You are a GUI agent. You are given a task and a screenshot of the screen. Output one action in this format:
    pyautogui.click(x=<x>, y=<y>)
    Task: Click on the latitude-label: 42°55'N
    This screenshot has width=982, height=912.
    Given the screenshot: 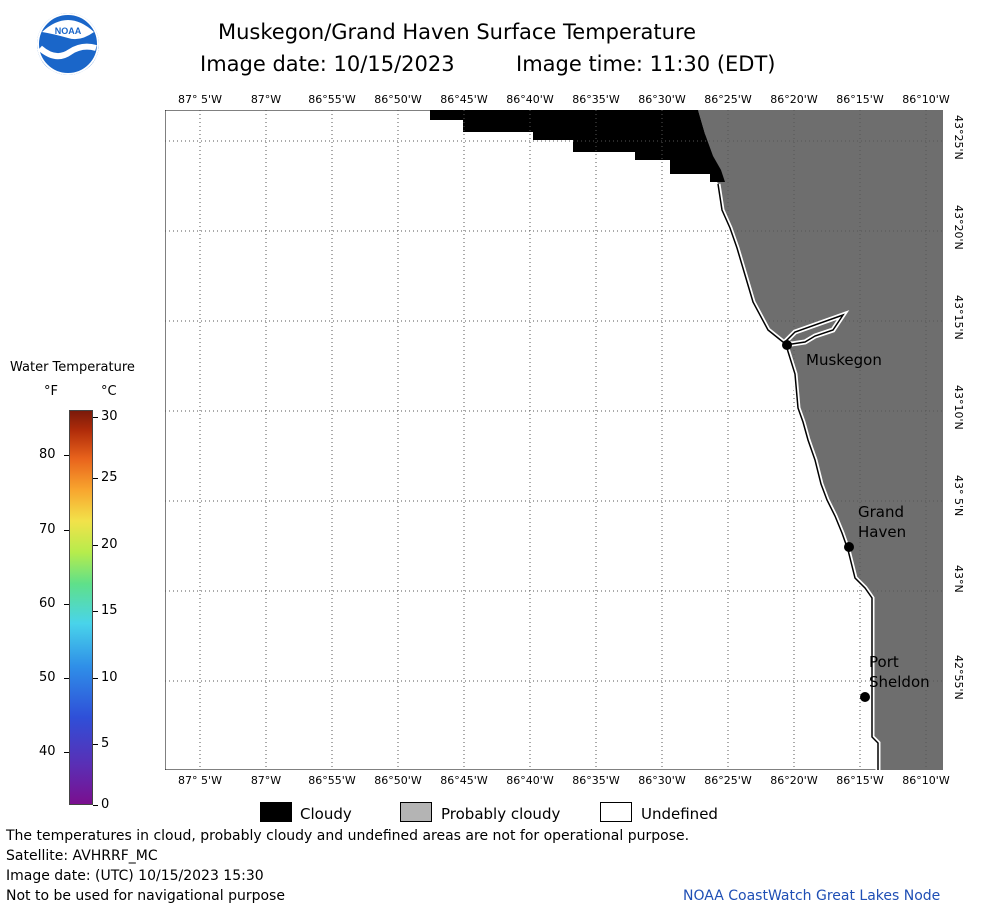 What is the action you would take?
    pyautogui.click(x=958, y=677)
    